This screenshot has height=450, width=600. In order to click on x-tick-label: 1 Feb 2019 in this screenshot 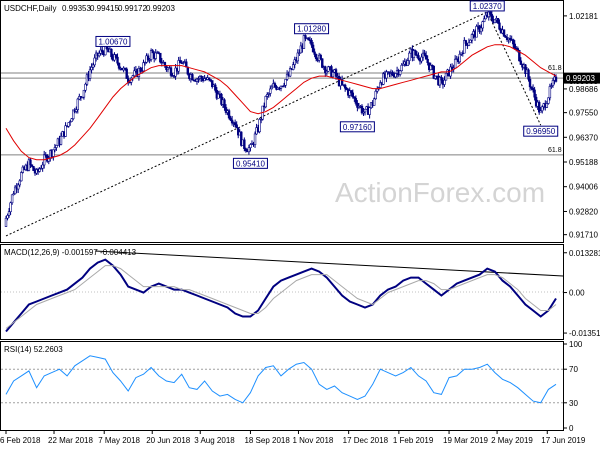, I will do `click(413, 440)`.